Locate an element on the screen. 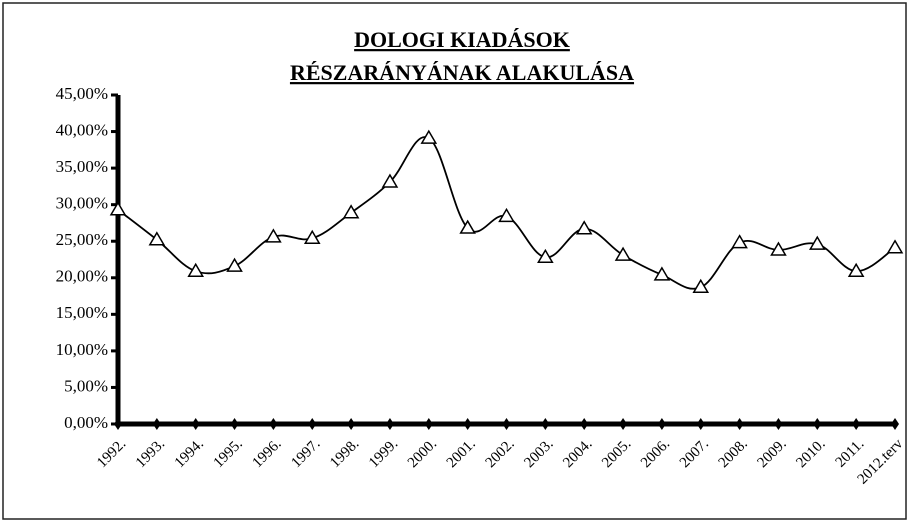 The image size is (911, 524). y-tick-label: 10,00% is located at coordinates (82, 349).